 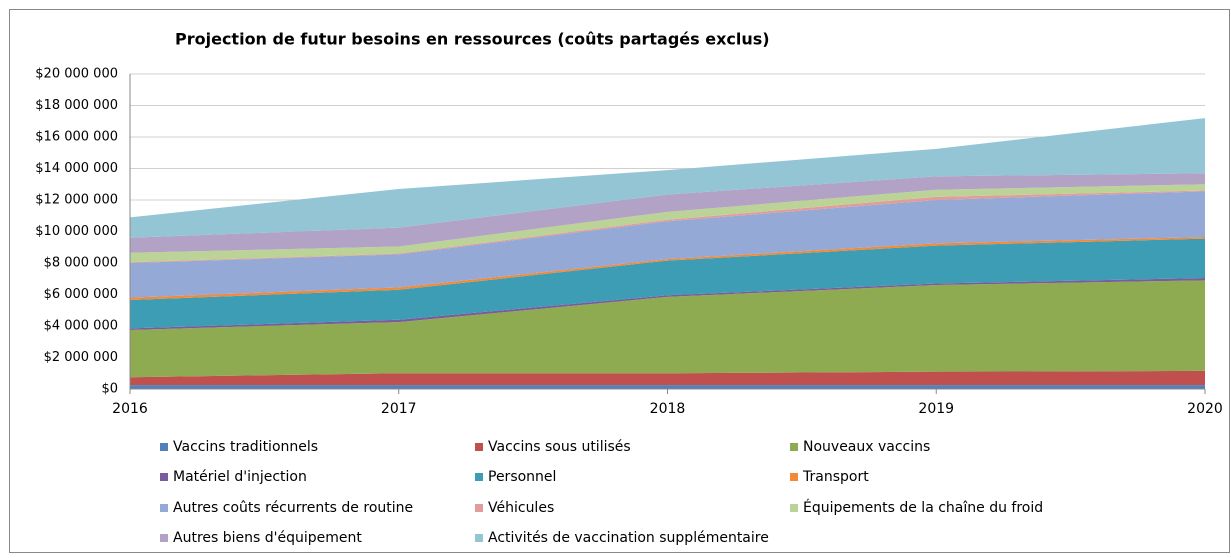 I want to click on y-tick-label: $10 000 000, so click(x=76, y=231).